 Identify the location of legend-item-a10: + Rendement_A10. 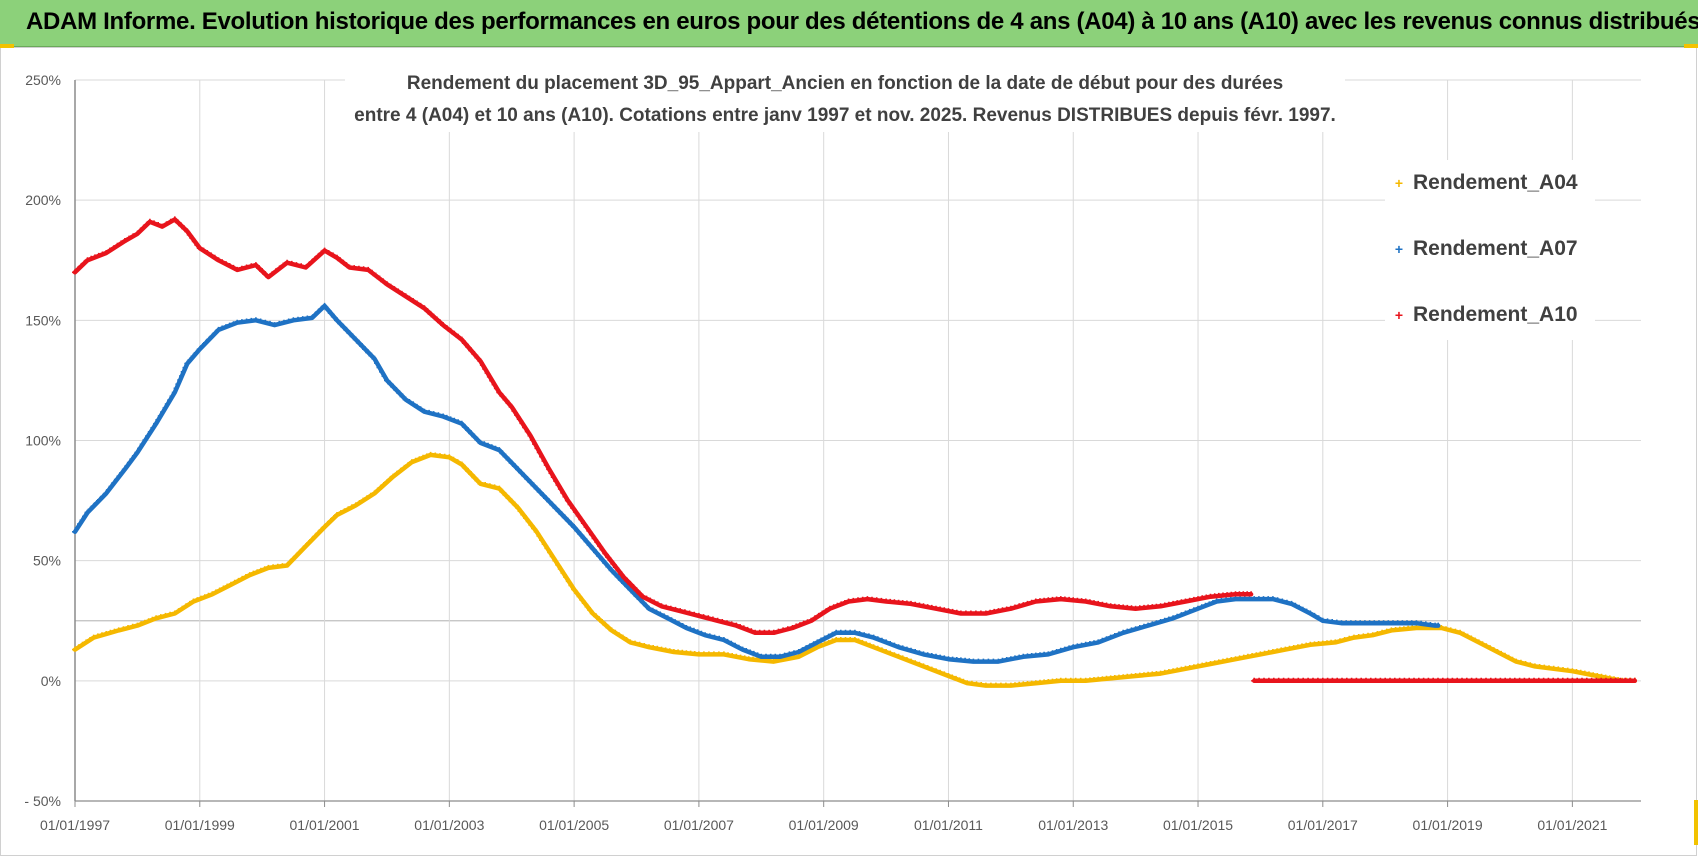
(1481, 315).